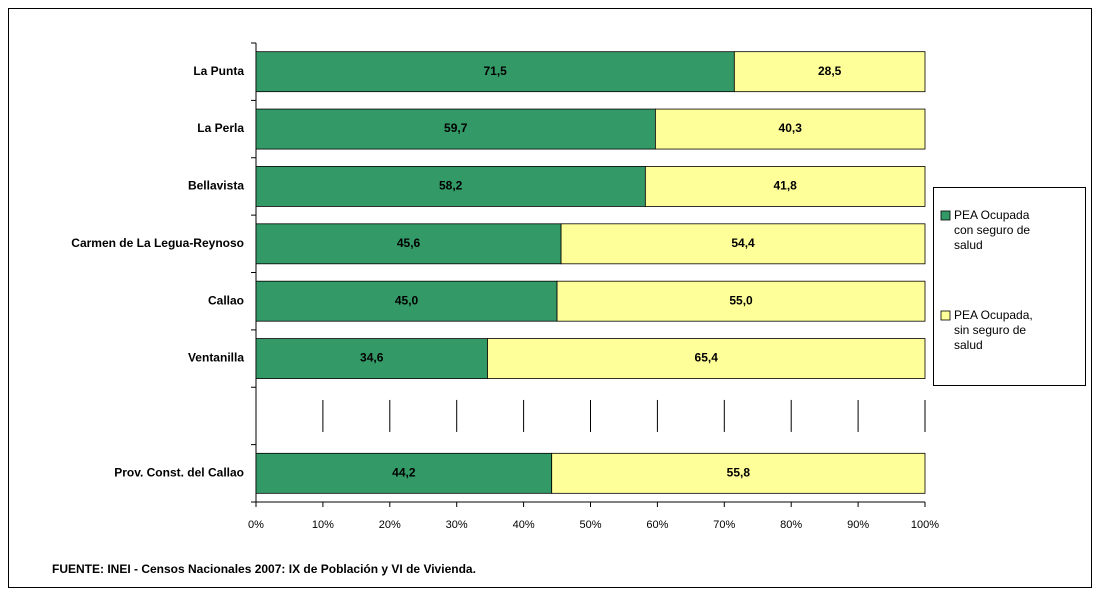 The width and height of the screenshot is (1100, 596). Describe the element at coordinates (791, 525) in the screenshot. I see `x-tick-label: 80%` at that location.